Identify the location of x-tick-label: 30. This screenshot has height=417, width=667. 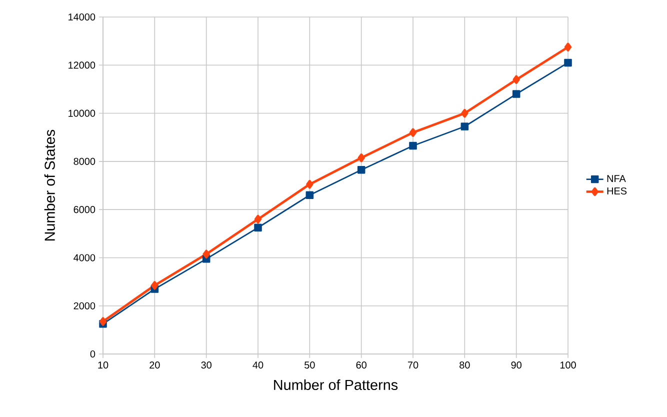
(206, 365).